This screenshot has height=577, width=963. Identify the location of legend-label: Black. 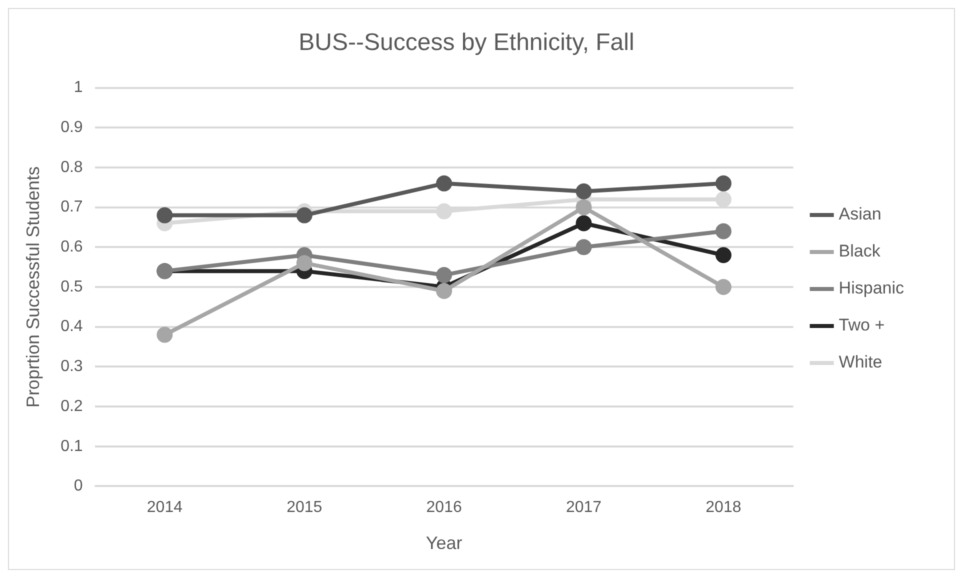
(859, 251).